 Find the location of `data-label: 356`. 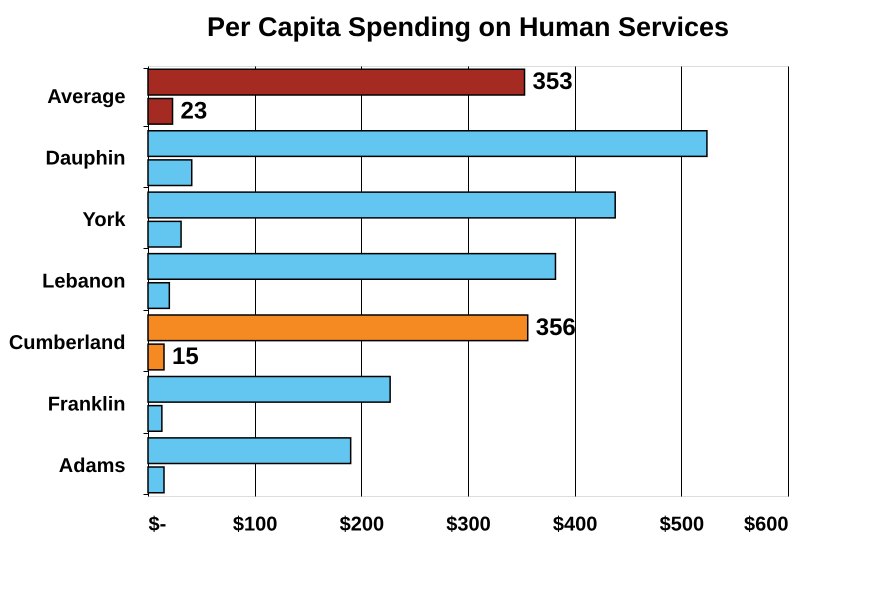

data-label: 356 is located at coordinates (556, 327).